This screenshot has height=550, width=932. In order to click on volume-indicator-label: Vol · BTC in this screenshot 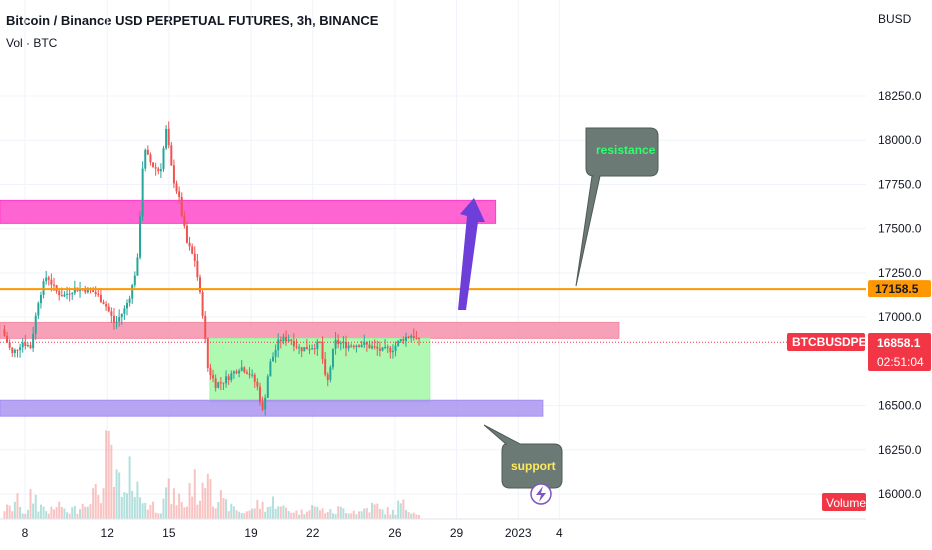, I will do `click(32, 43)`.